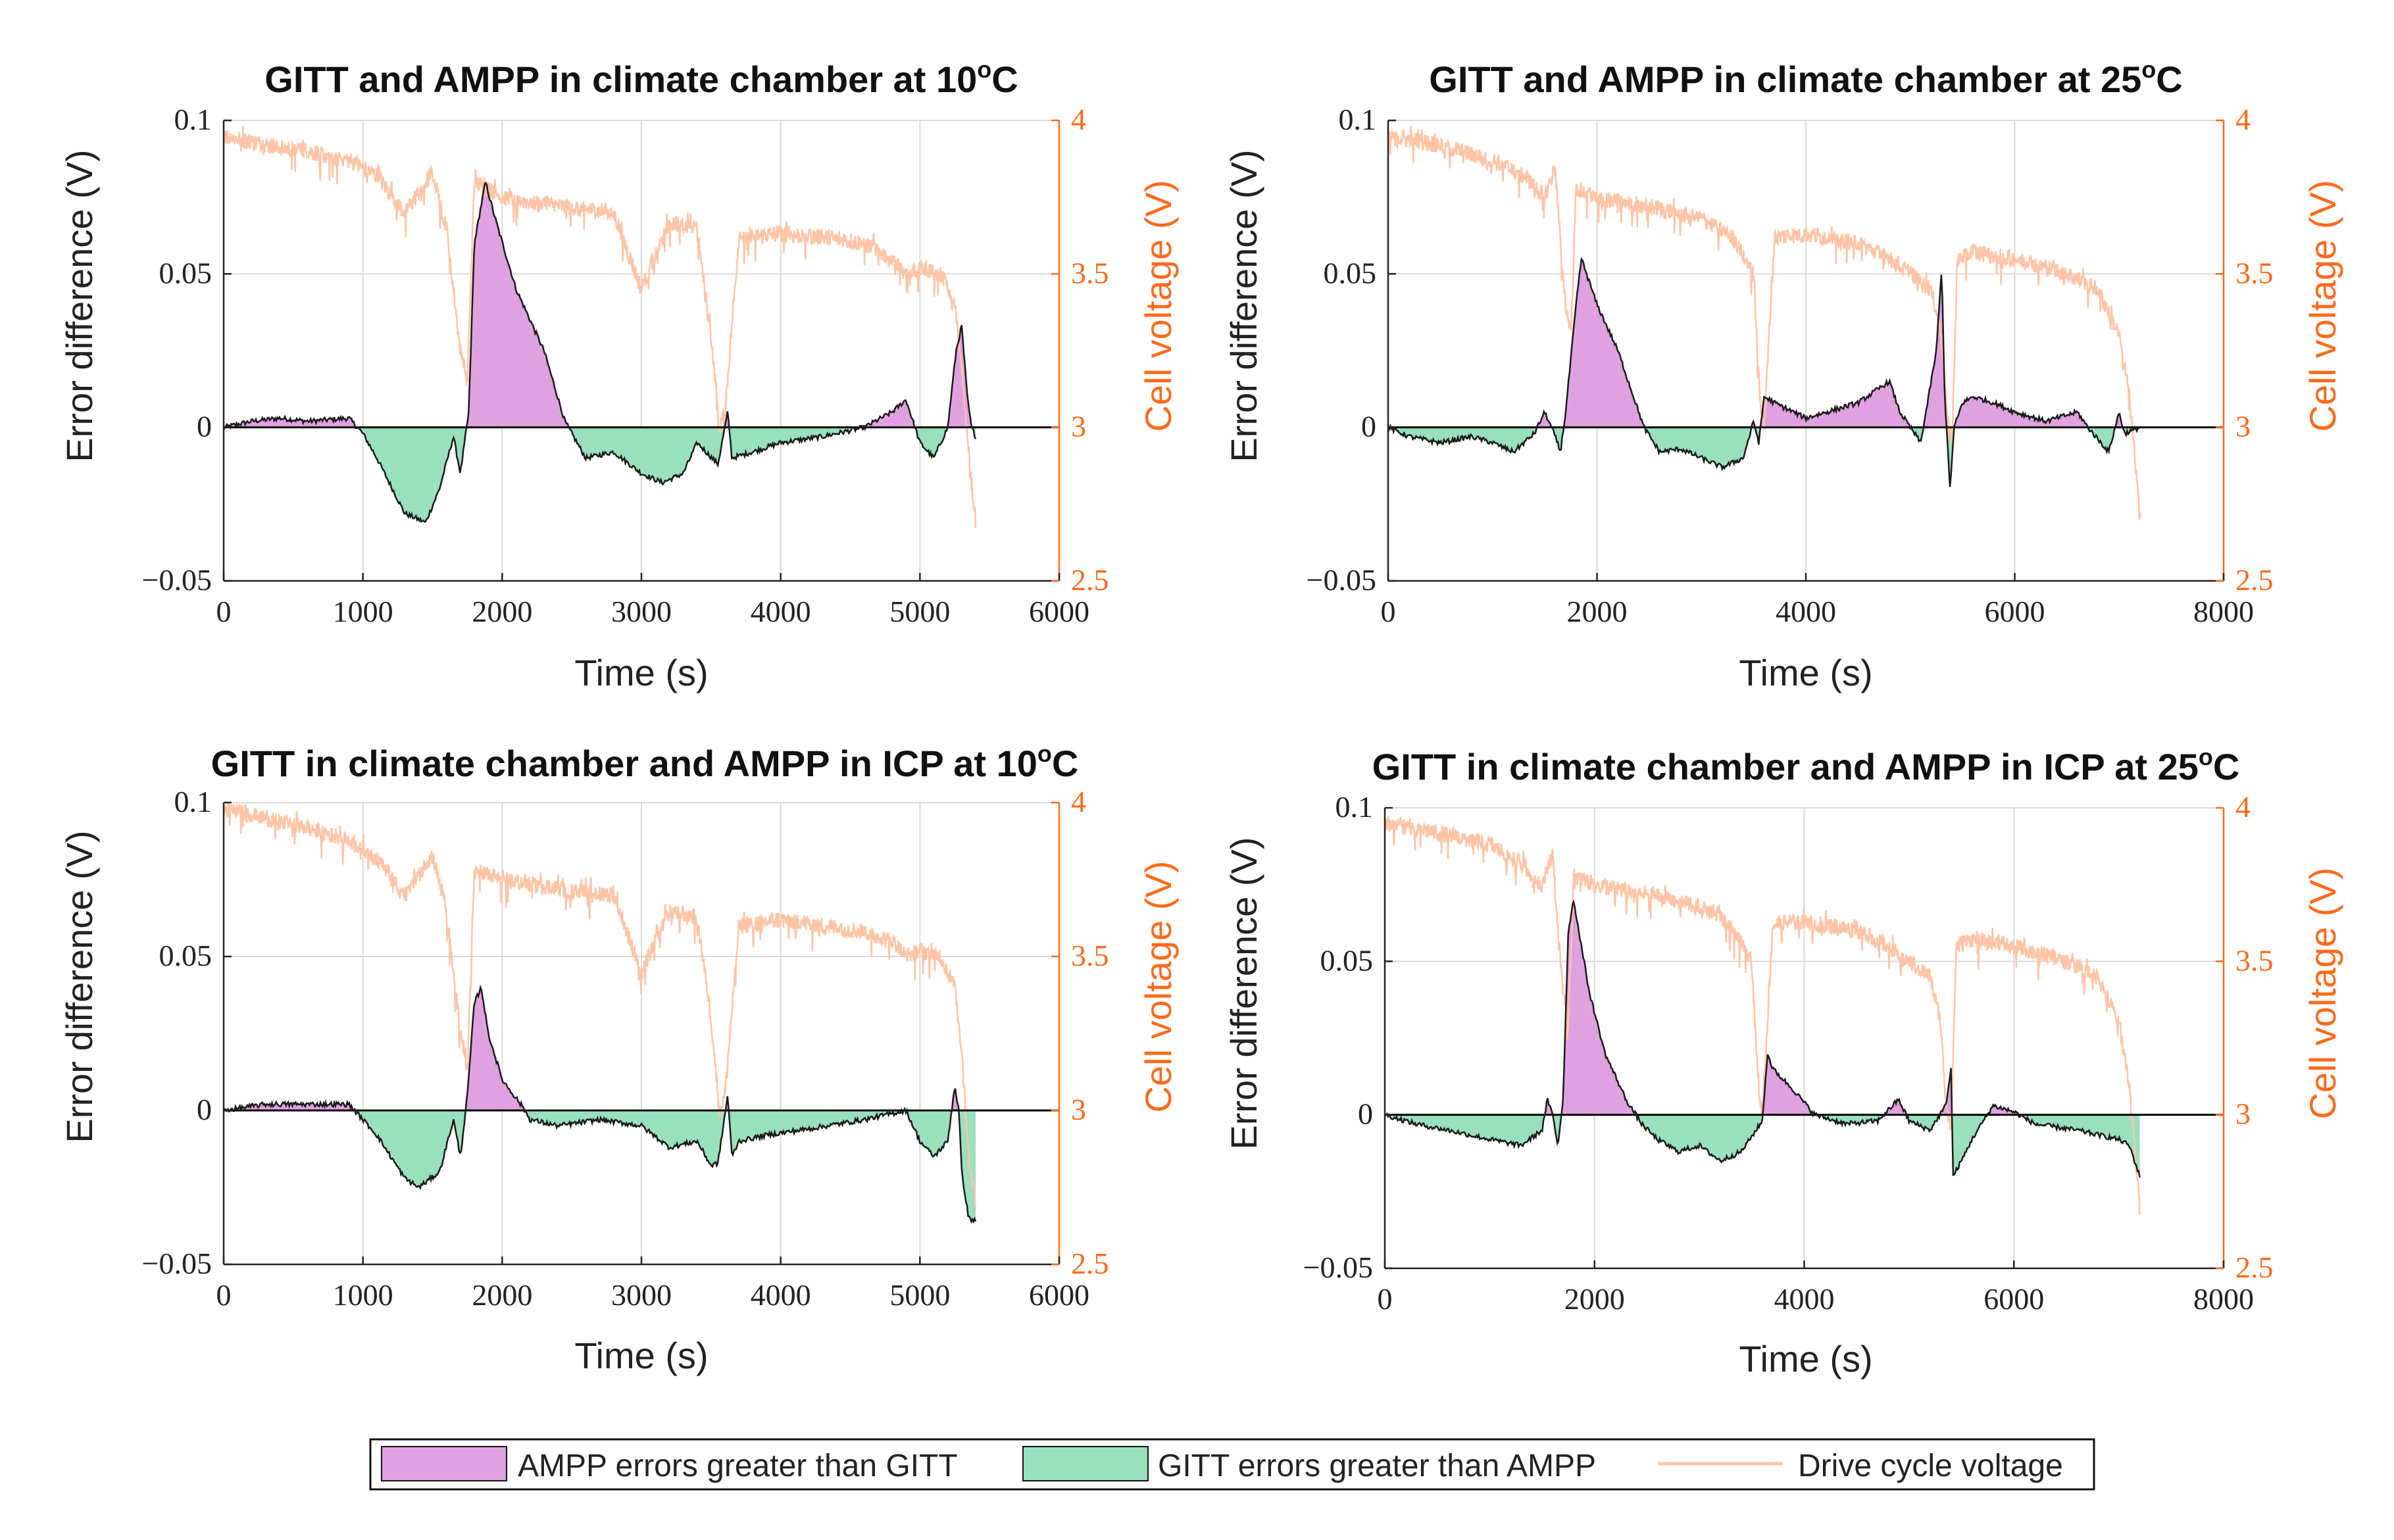 This screenshot has width=2394, height=1540. Describe the element at coordinates (1805, 78) in the screenshot. I see `chart-title: GITT and AMPP in climate chamber at 25oC` at that location.